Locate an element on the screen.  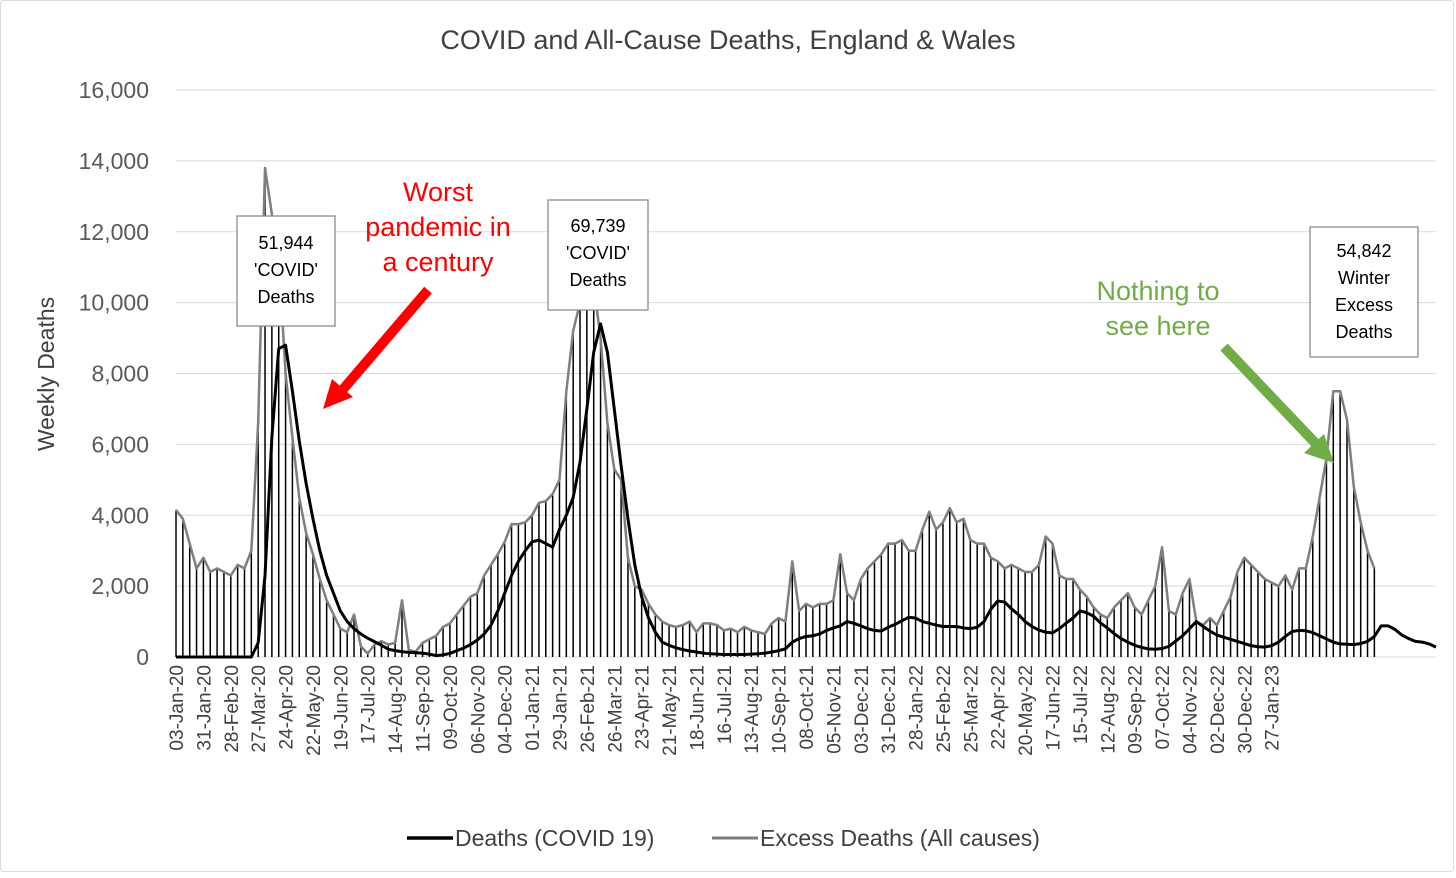
x-tick-label: 17-Jul-20 is located at coordinates (369, 704).